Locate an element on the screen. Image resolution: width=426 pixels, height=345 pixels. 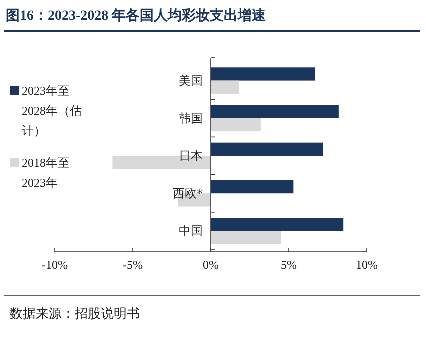
legend-label: 2023年至2028年（估计） is located at coordinates (52, 111).